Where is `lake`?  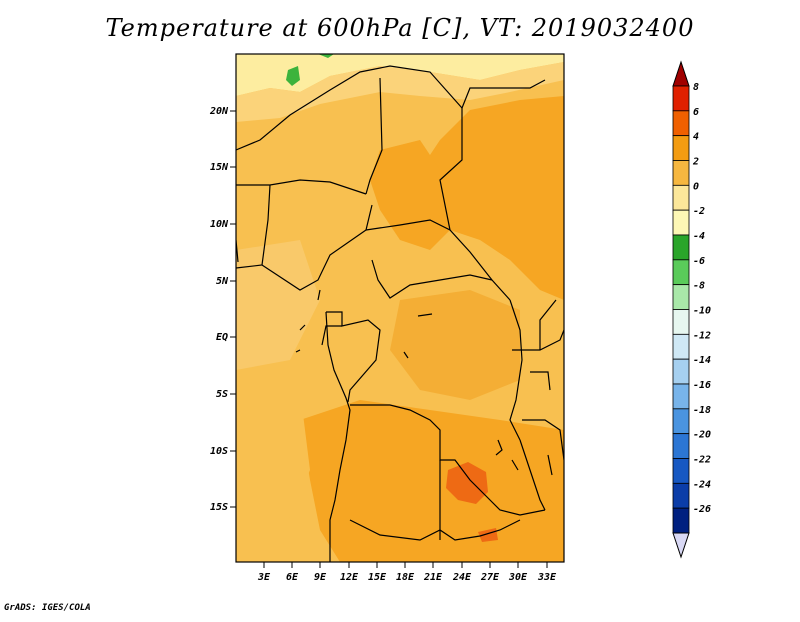
lake is located at coordinates (478, 394).